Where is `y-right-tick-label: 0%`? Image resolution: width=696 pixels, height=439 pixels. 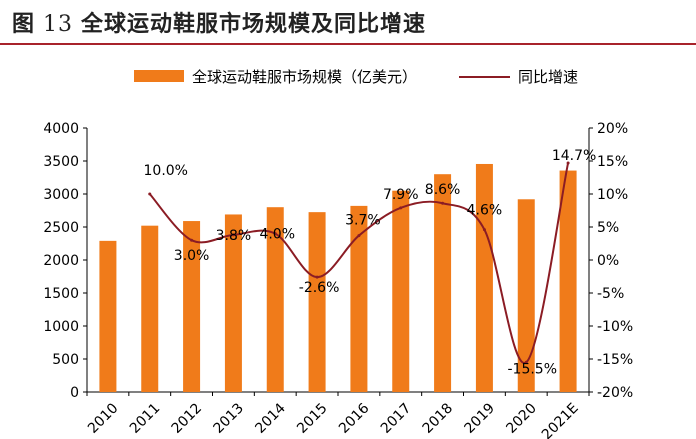 y-right-tick-label: 0% is located at coordinates (608, 261).